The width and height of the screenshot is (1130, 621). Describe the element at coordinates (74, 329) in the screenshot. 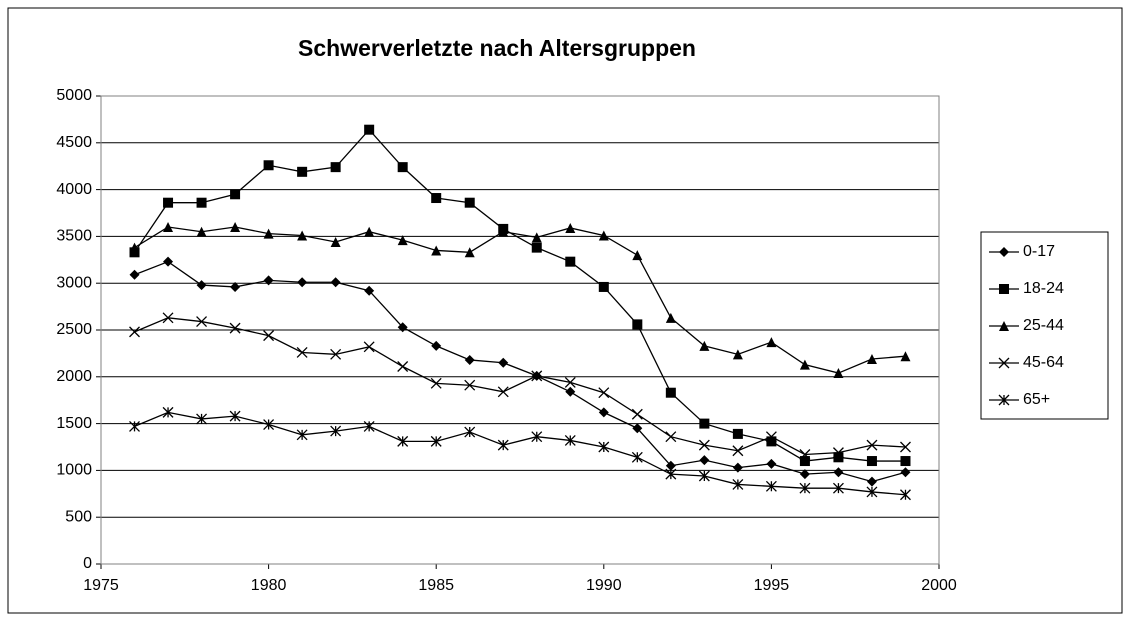

I see `y-tick-label: 2500` at that location.